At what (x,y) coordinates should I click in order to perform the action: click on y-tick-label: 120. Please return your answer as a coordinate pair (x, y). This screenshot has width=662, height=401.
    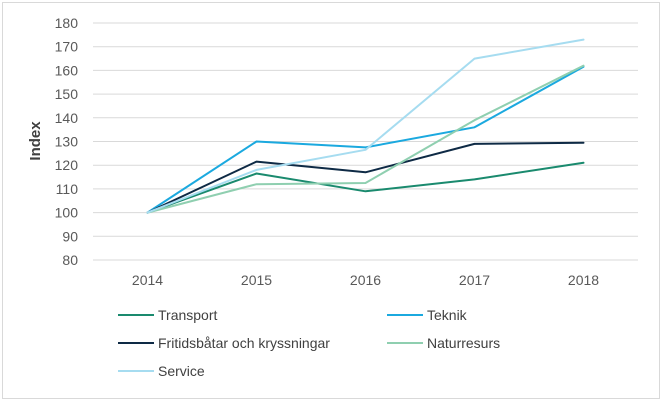
    Looking at the image, I should click on (67, 165).